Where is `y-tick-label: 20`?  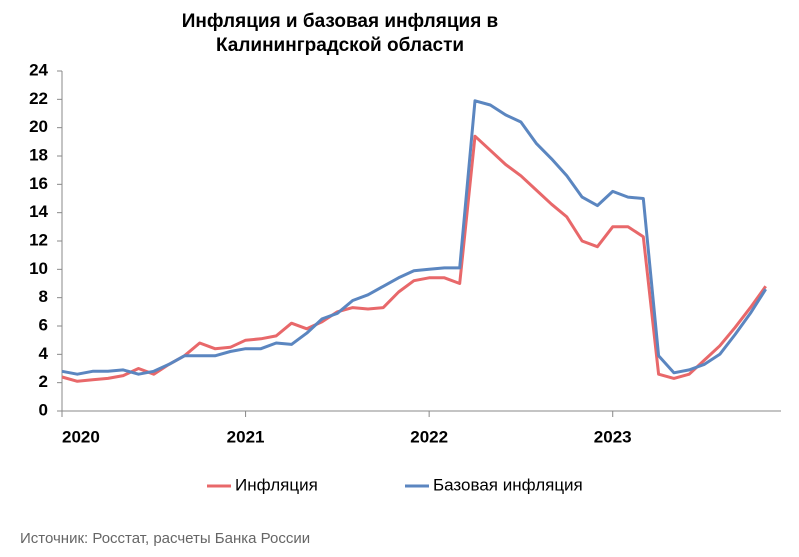
y-tick-label: 20 is located at coordinates (38, 126).